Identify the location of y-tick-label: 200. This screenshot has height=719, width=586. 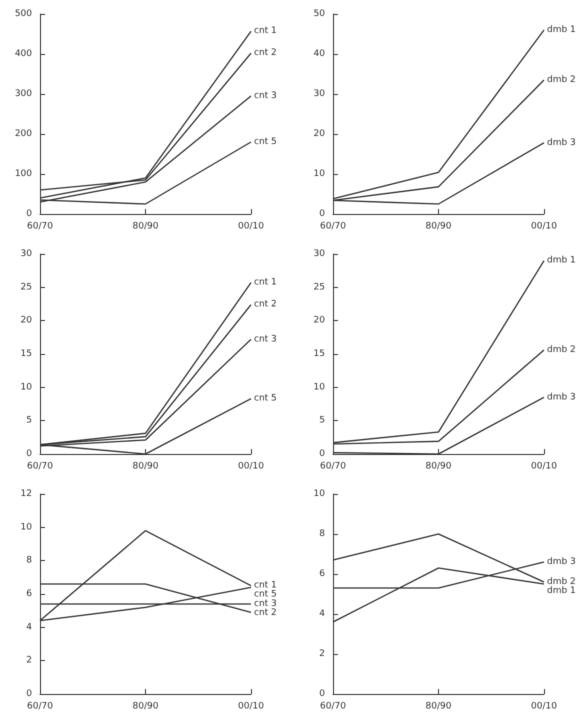
(23, 134).